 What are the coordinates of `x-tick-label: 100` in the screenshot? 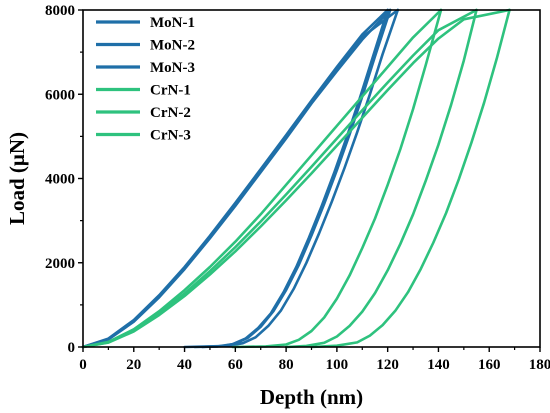 It's located at (337, 365).